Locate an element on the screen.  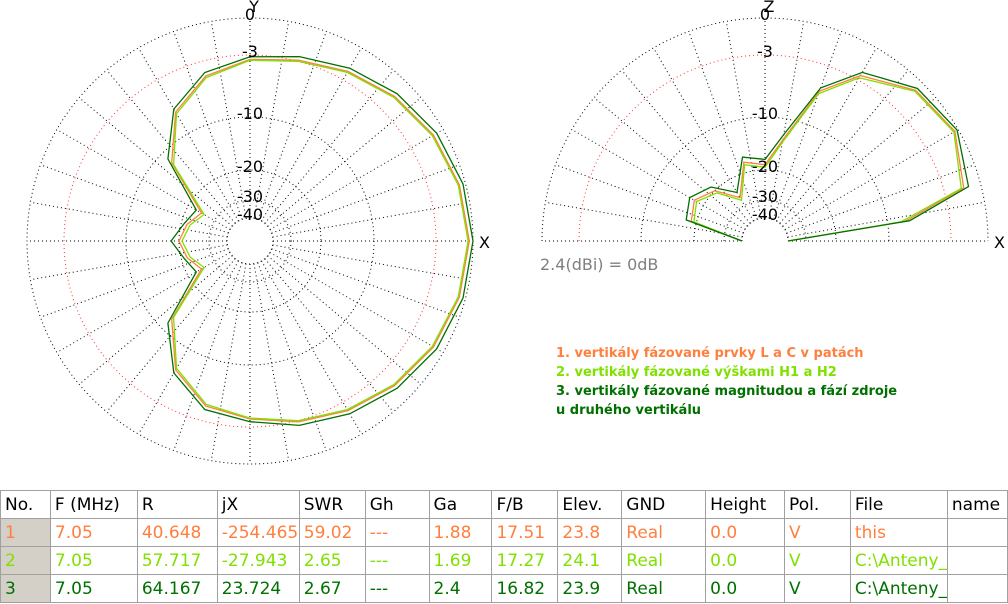
axis-label: Z is located at coordinates (769, 8).